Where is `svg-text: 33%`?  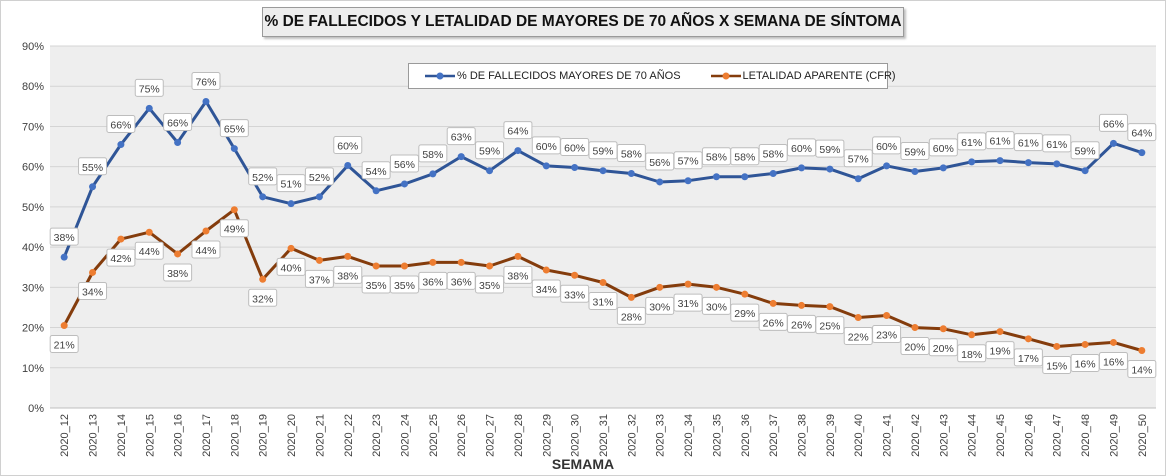
svg-text: 33% is located at coordinates (574, 295).